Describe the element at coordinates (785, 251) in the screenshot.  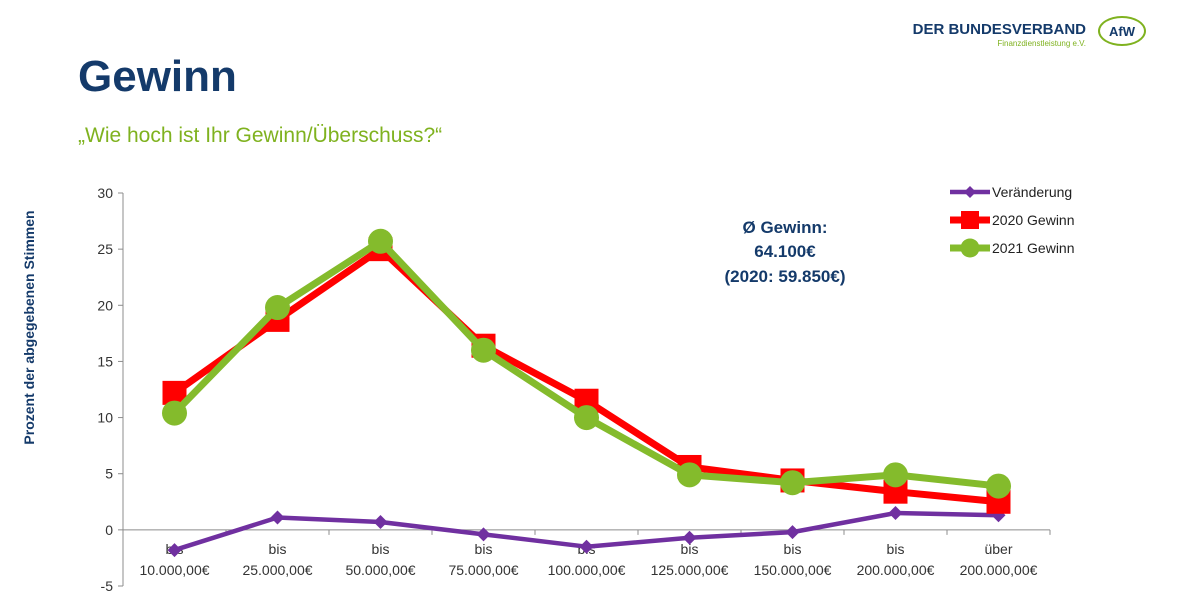
I see `average-annotation: 64.100€` at that location.